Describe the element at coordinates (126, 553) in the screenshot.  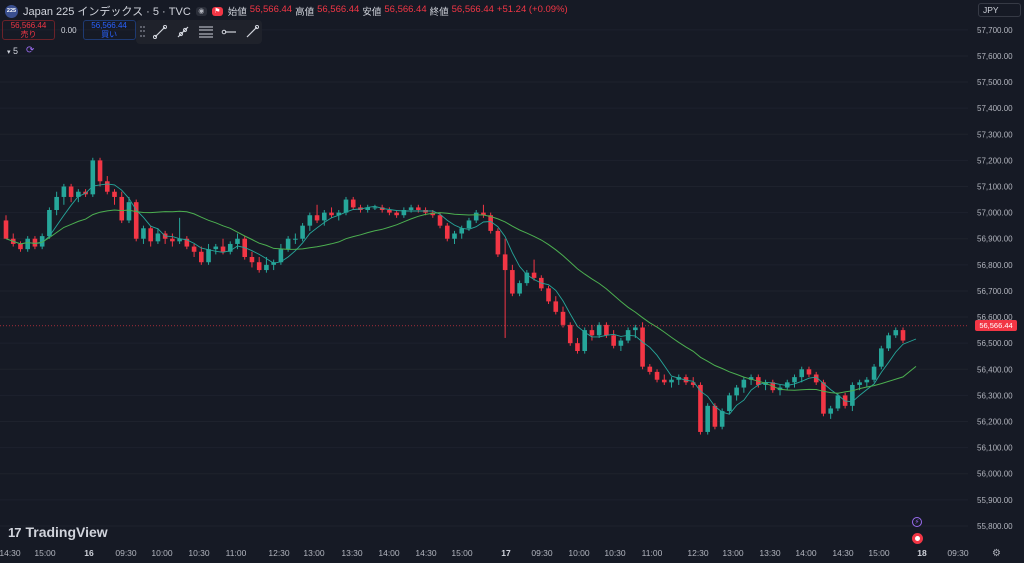
I see `time-tick-label: 09:30` at that location.